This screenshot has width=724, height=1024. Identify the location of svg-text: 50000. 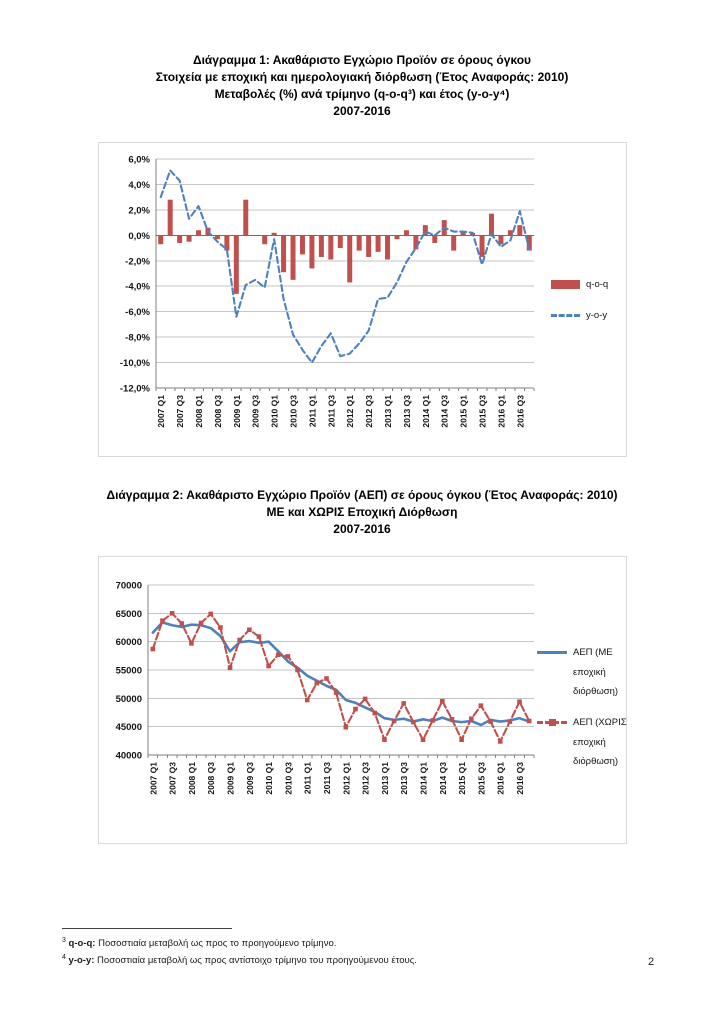
(129, 699).